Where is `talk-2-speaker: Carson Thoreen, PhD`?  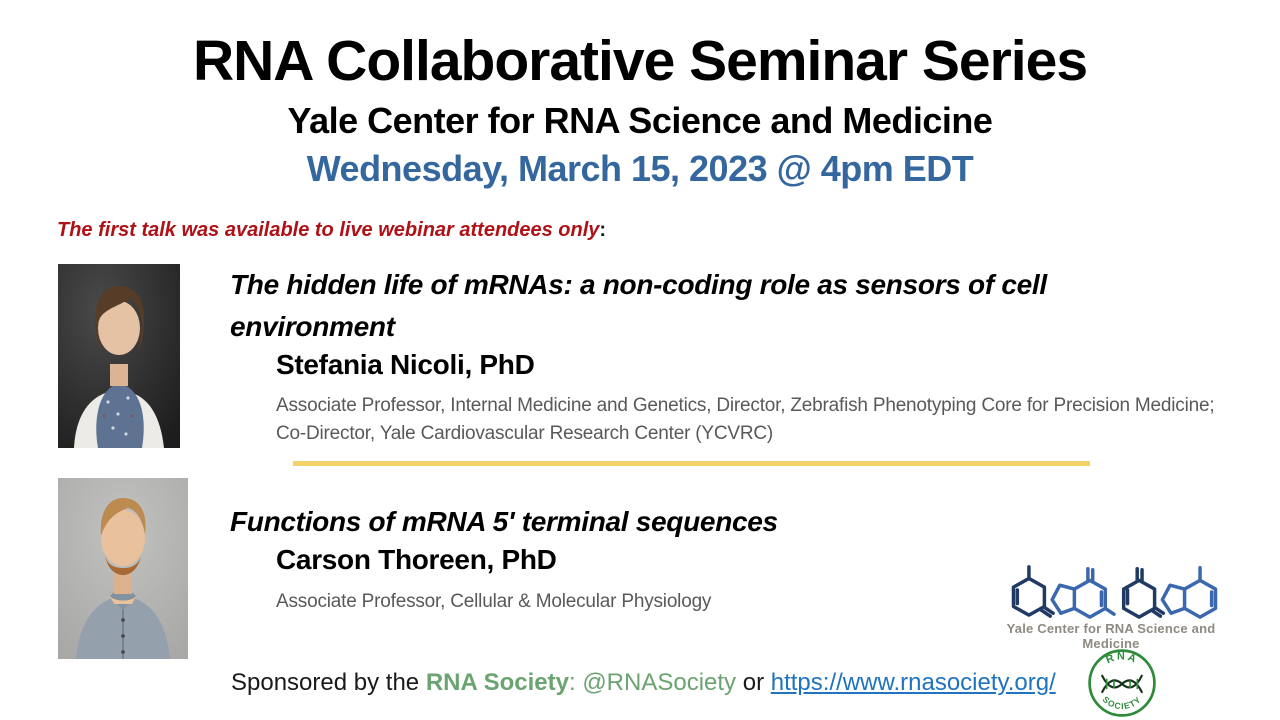
talk-2-speaker: Carson Thoreen, PhD is located at coordinates (416, 559).